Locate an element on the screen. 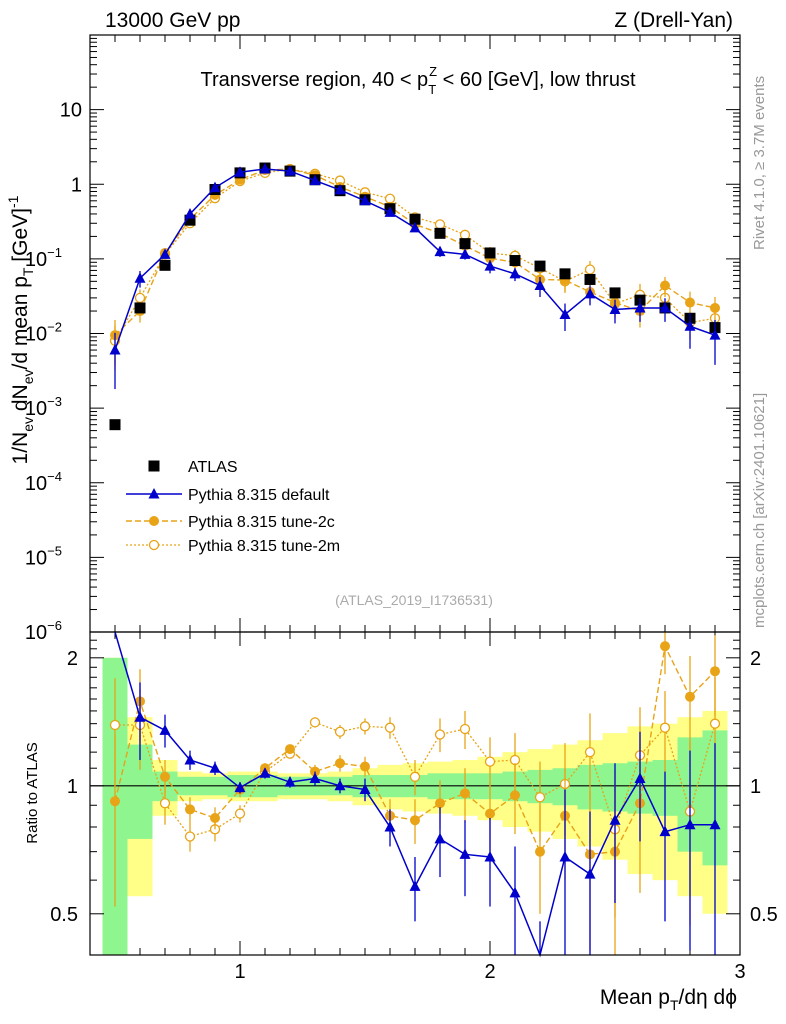  legend-item-atlas: ATLAS is located at coordinates (193, 467).